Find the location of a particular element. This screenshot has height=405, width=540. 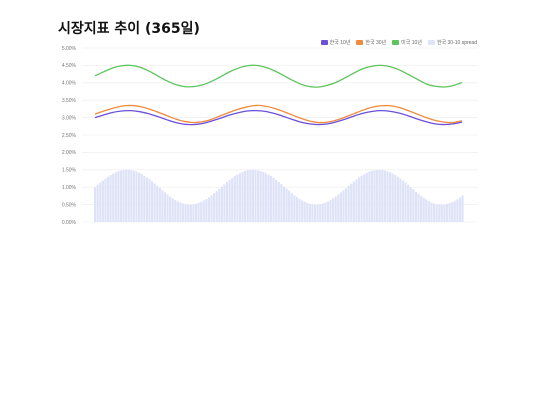

legend-label: 한국 30-10 spread is located at coordinates (456, 43).